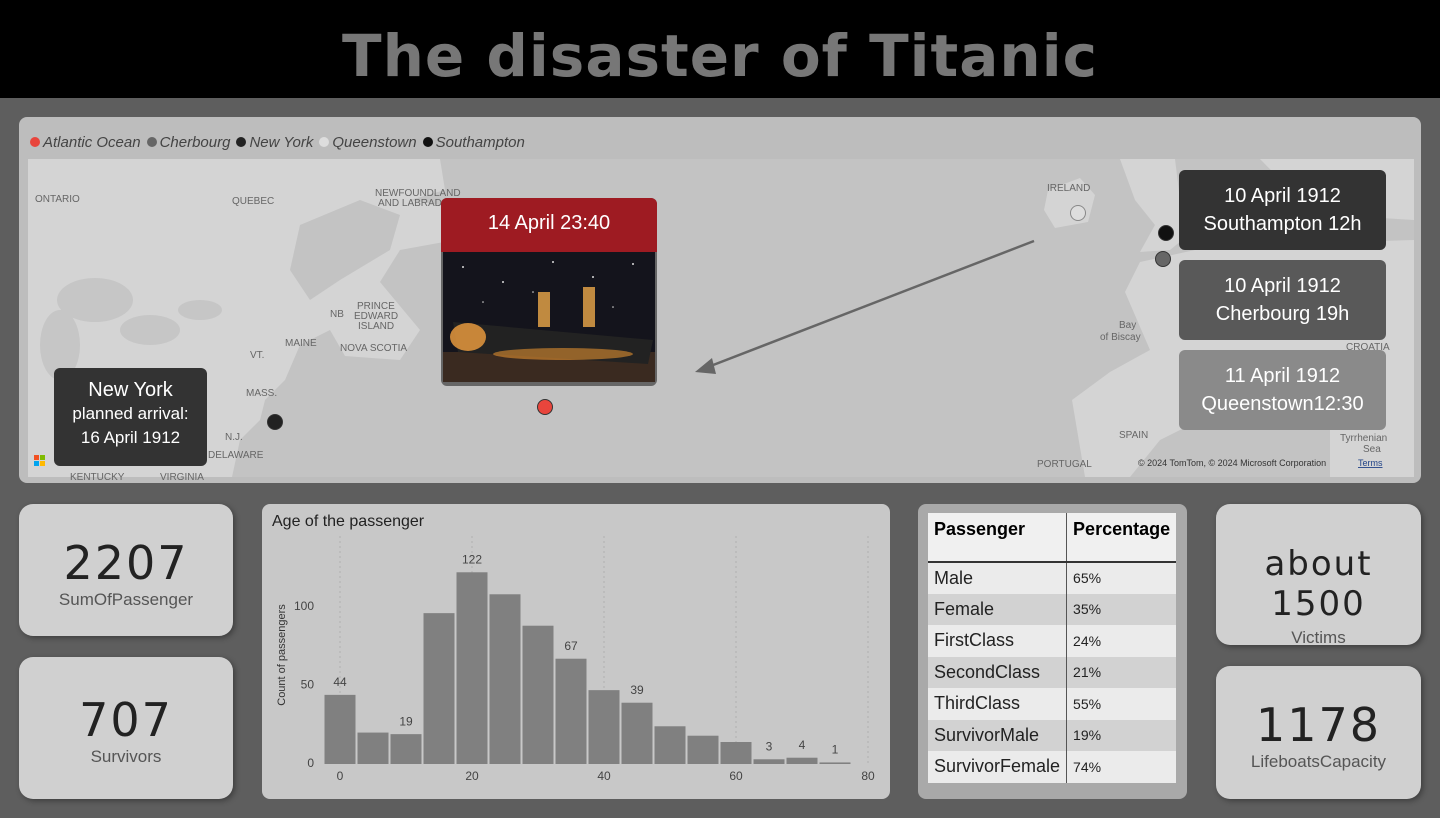 The height and width of the screenshot is (818, 1440). What do you see at coordinates (1052, 609) in the screenshot?
I see `table-row: Female 35%` at bounding box center [1052, 609].